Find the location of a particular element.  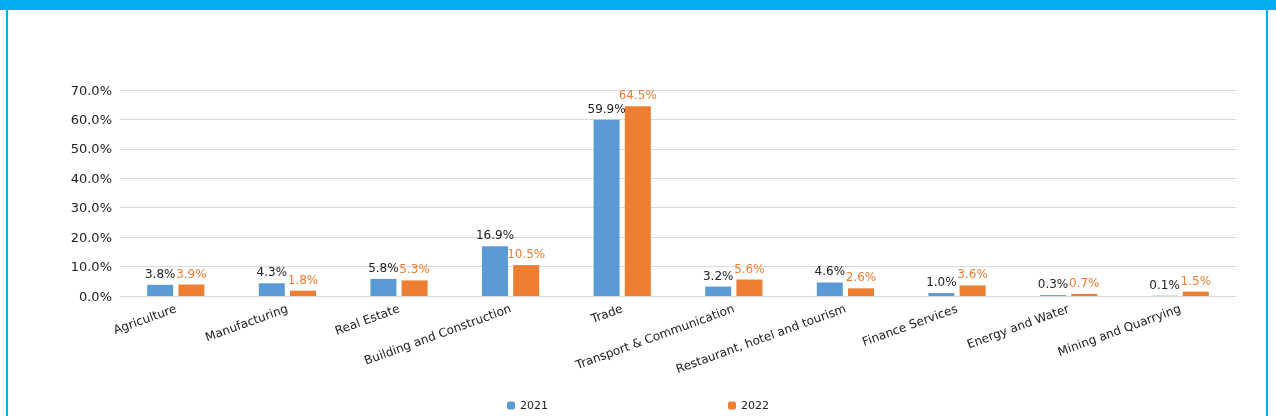

data-label: 4.3% is located at coordinates (272, 272).